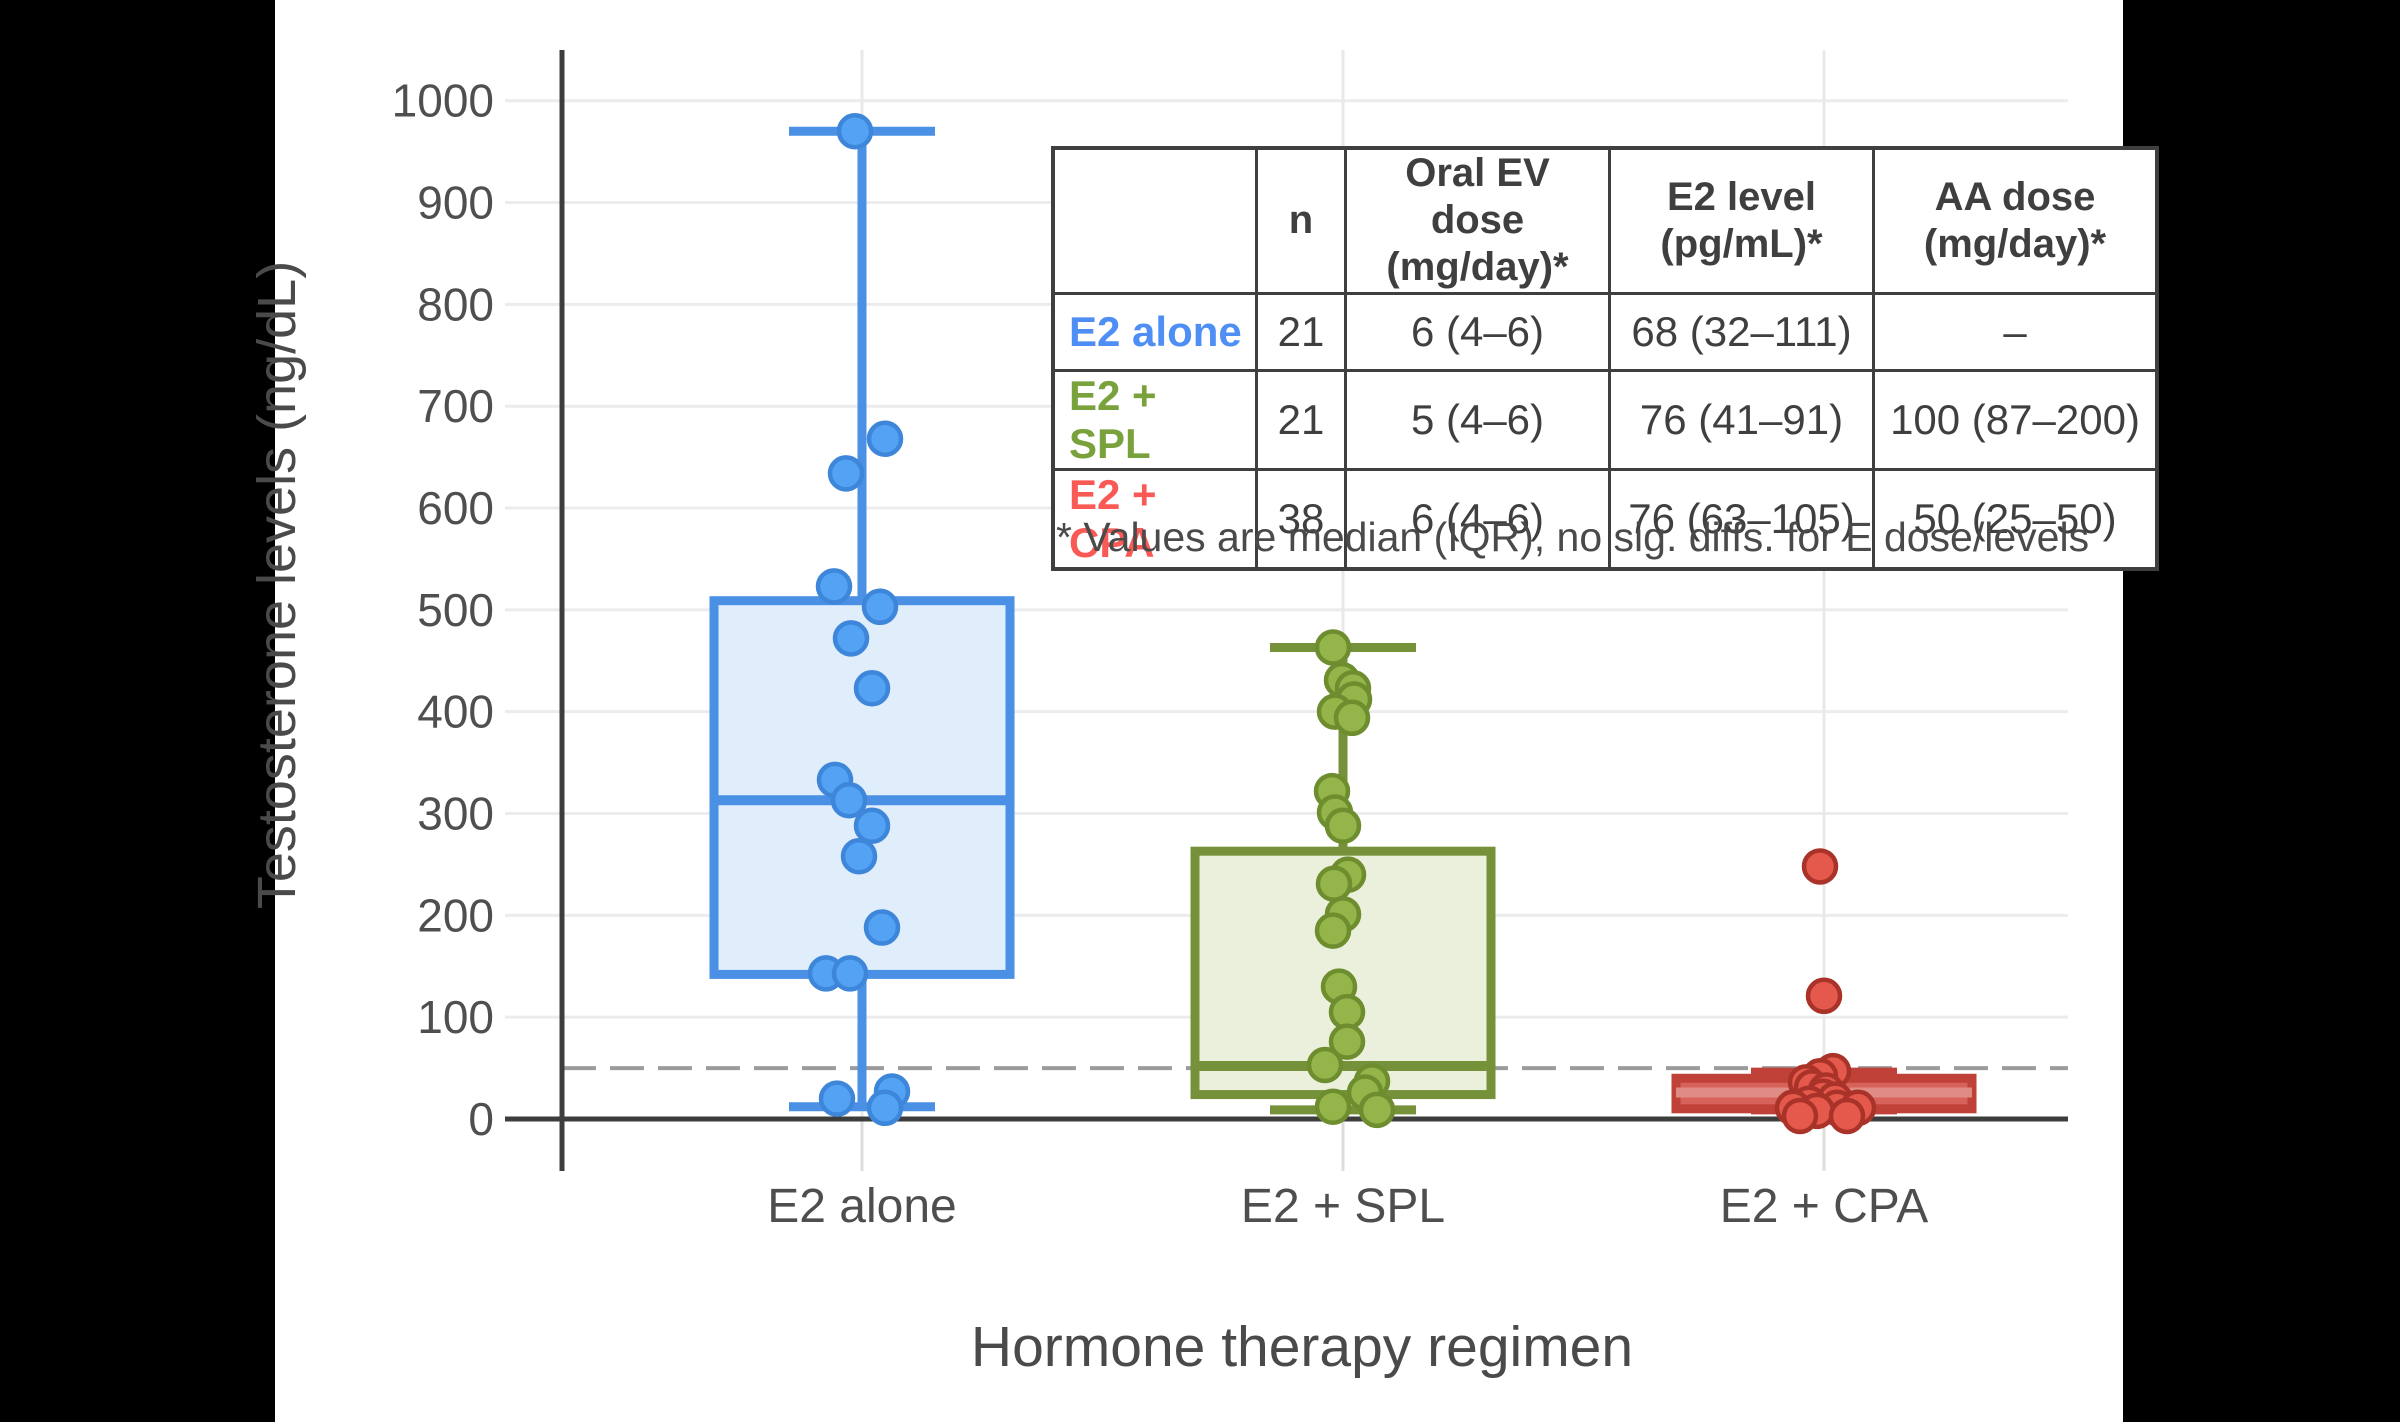  What do you see at coordinates (1741, 331) in the screenshot?
I see `table-cell-0-2: 68 (32–111)` at bounding box center [1741, 331].